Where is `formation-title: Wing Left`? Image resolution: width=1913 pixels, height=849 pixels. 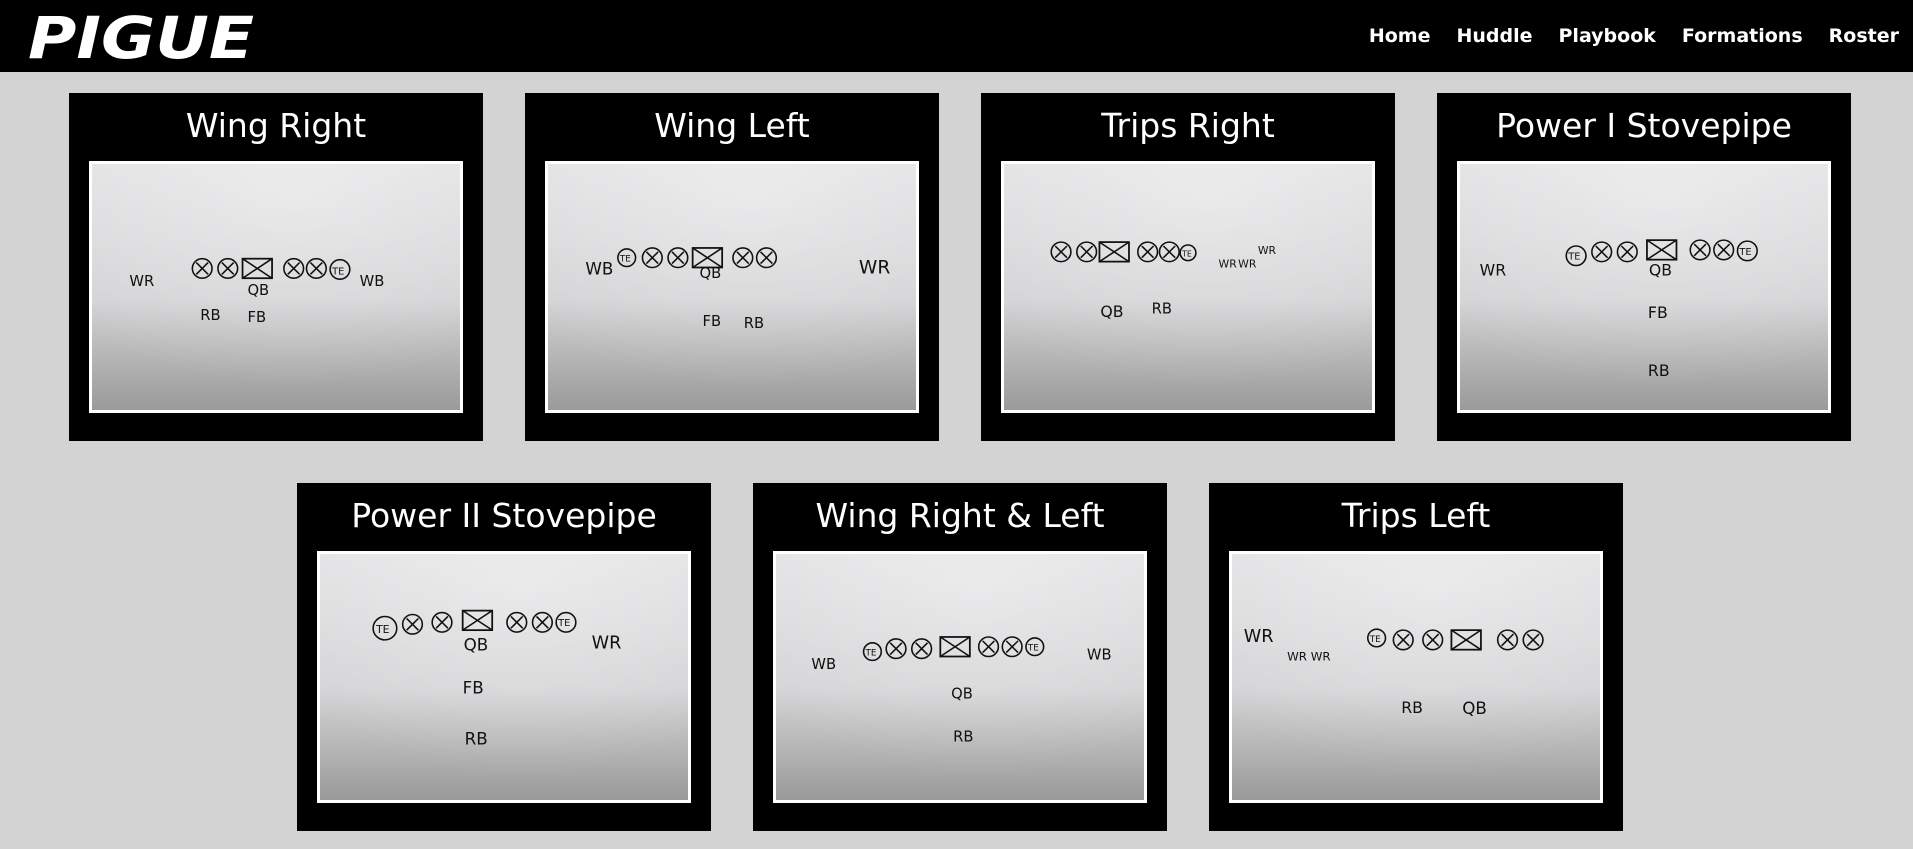 formation-title: Wing Left is located at coordinates (732, 125).